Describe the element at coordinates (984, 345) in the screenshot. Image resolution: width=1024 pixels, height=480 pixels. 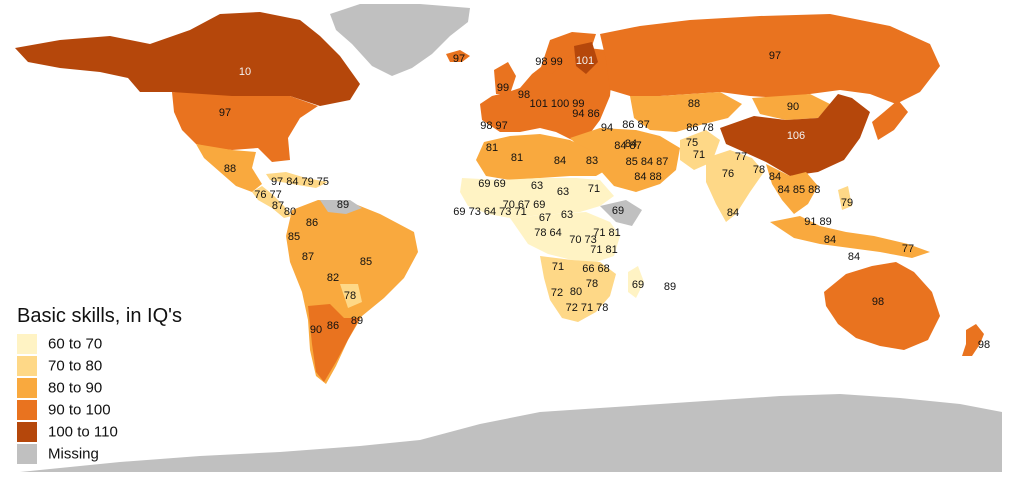
I see `label-new-zealand: 98` at that location.